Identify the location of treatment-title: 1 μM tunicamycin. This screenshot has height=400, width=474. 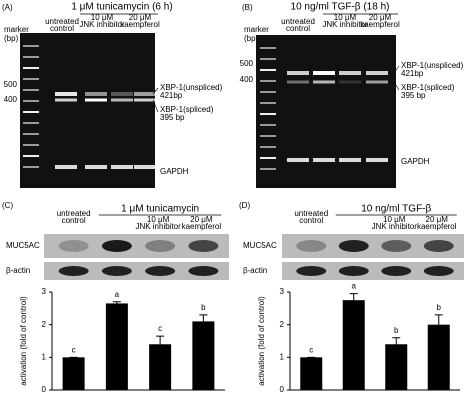
(160, 209).